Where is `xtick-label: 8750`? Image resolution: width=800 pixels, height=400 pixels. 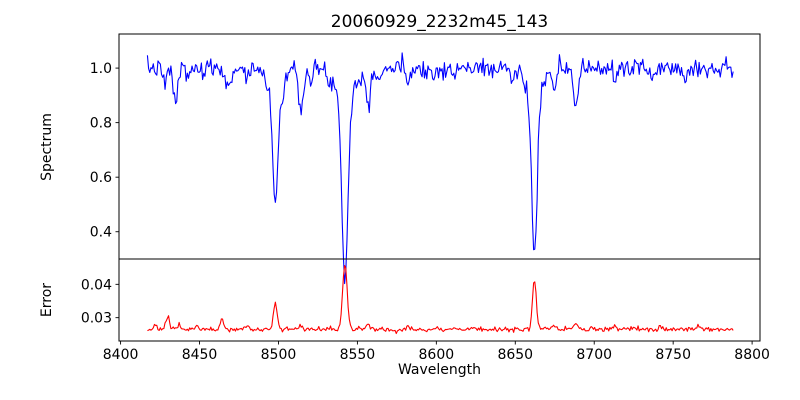 xtick-label: 8750 is located at coordinates (673, 355).